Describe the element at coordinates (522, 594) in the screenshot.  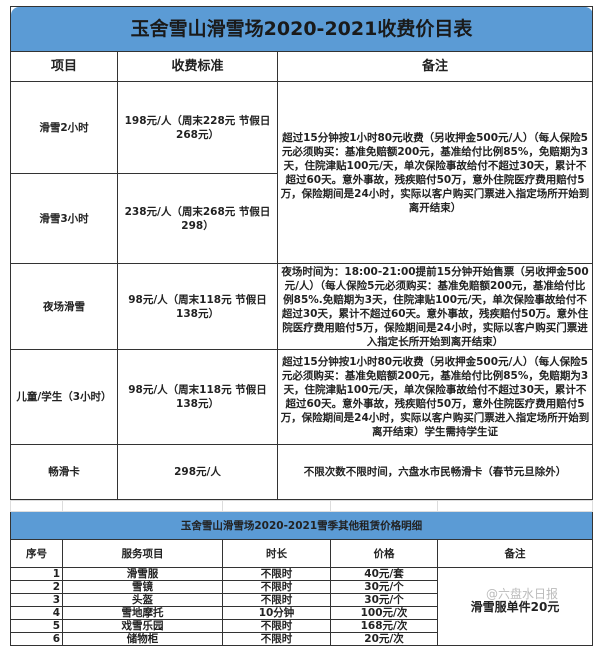
I see `watermark: @六盘水日报` at that location.